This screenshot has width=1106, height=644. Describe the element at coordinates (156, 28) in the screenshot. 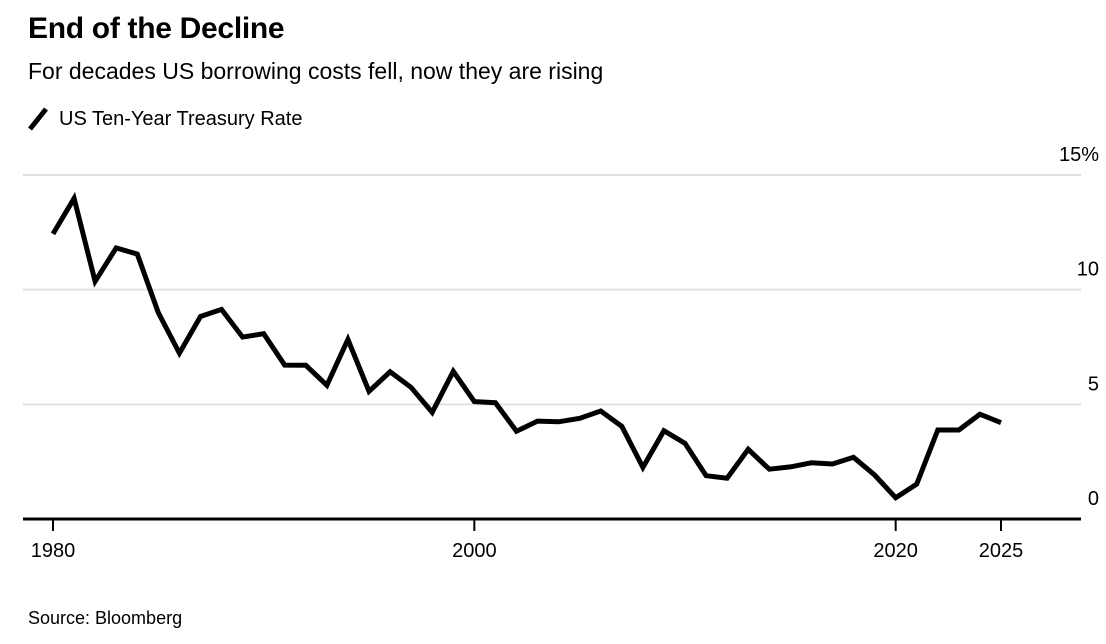

I see `chart-title: End of the Decline` at that location.